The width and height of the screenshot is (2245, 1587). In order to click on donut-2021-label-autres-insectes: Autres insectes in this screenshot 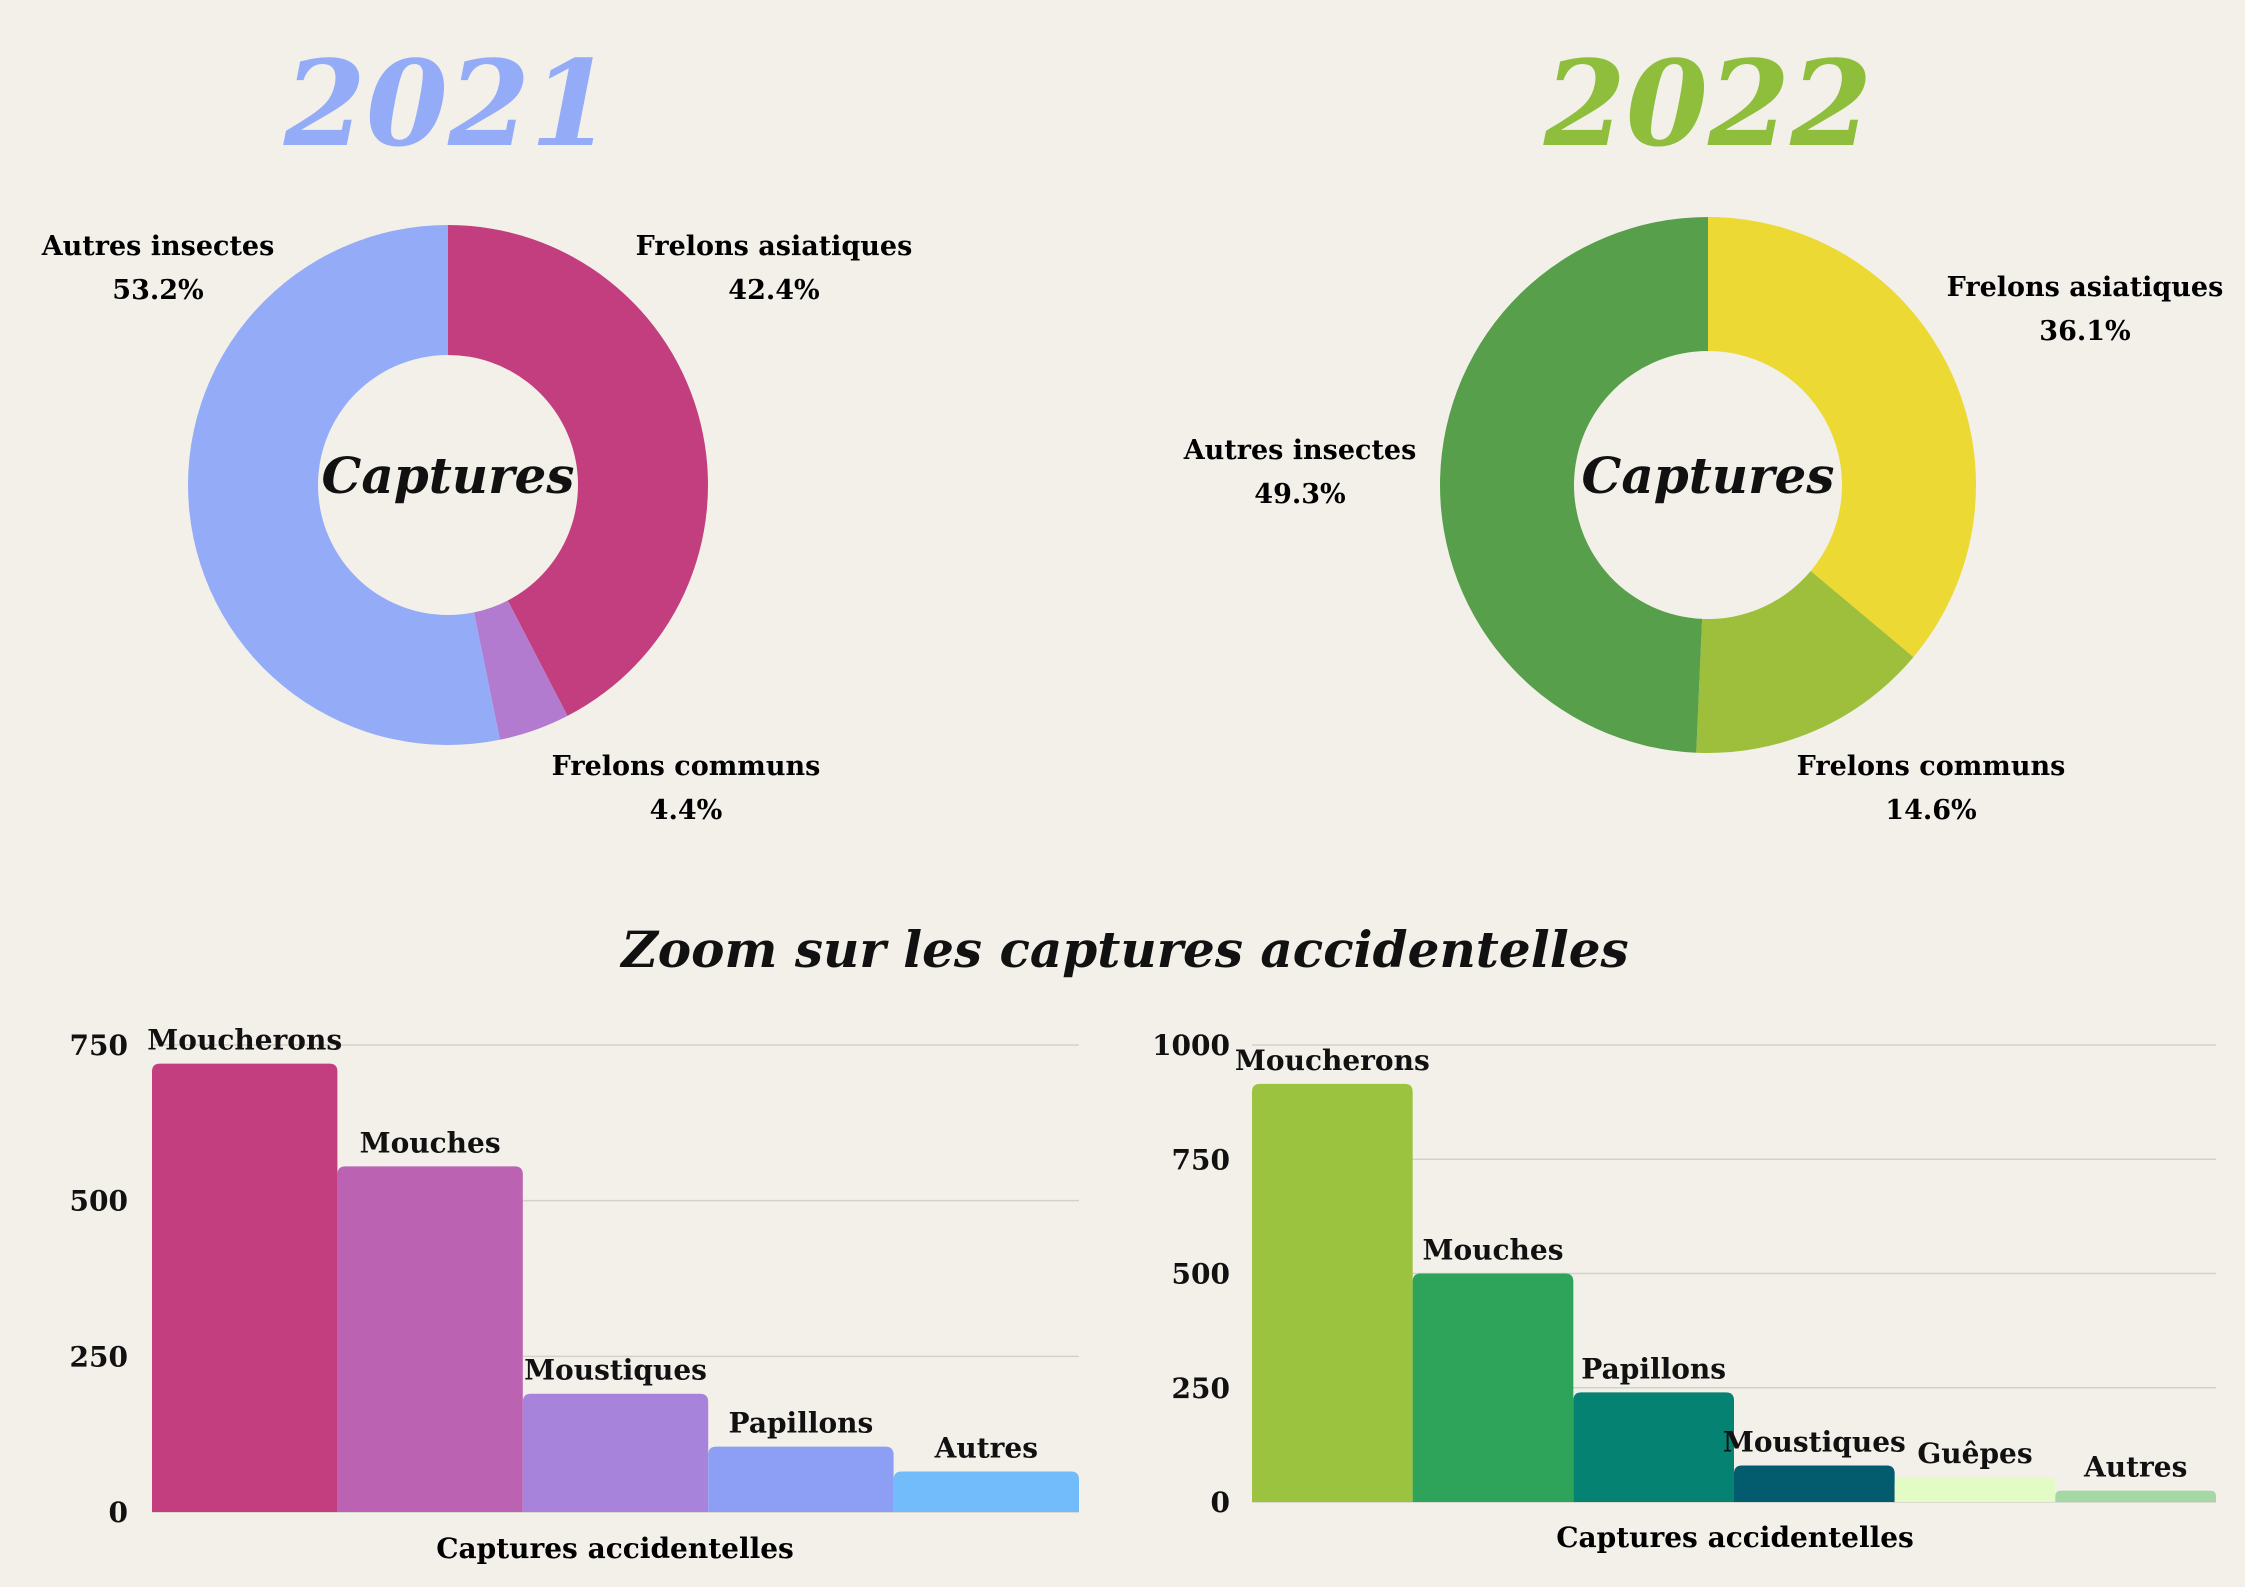, I will do `click(158, 246)`.